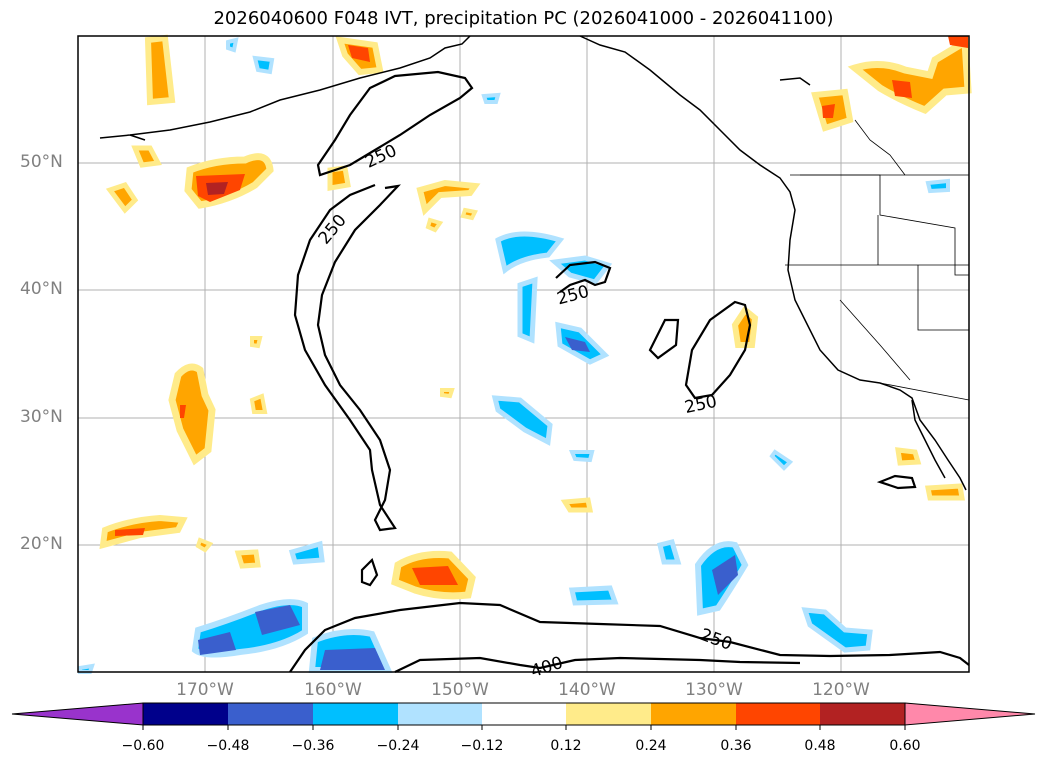 The height and width of the screenshot is (765, 1047). I want to click on borders, so click(877, 260).